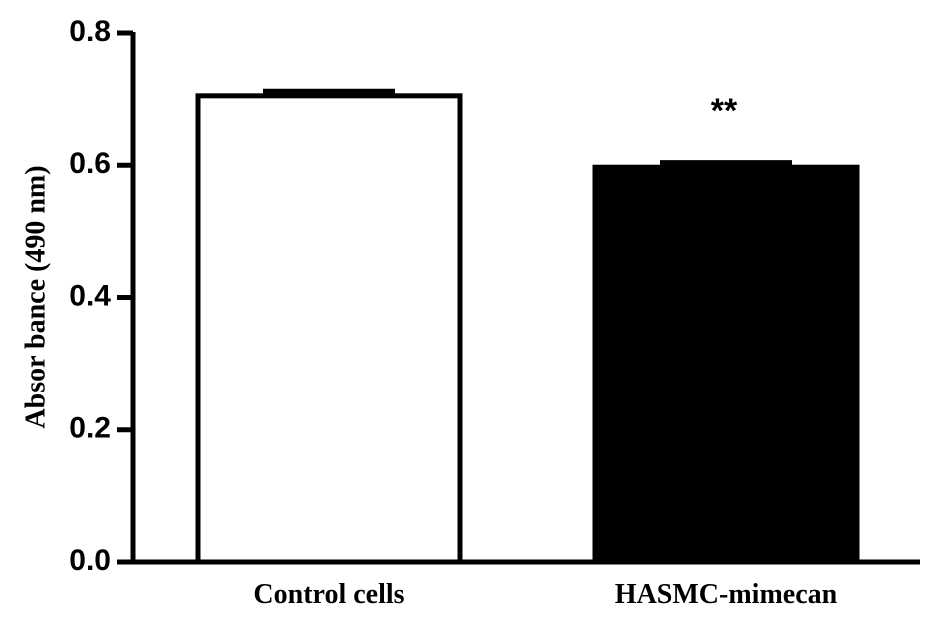 The height and width of the screenshot is (622, 945). I want to click on x-tick-label-2: HASMC-mimecan, so click(726, 594).